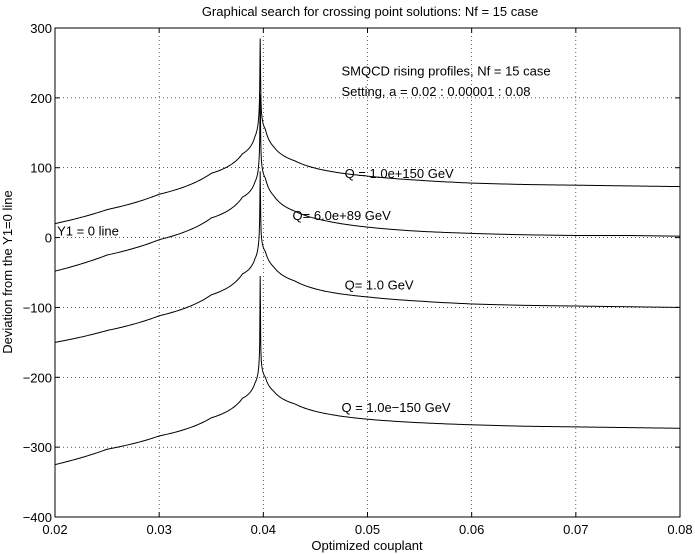 The height and width of the screenshot is (554, 695). I want to click on y-tick-label: 100, so click(41, 168).